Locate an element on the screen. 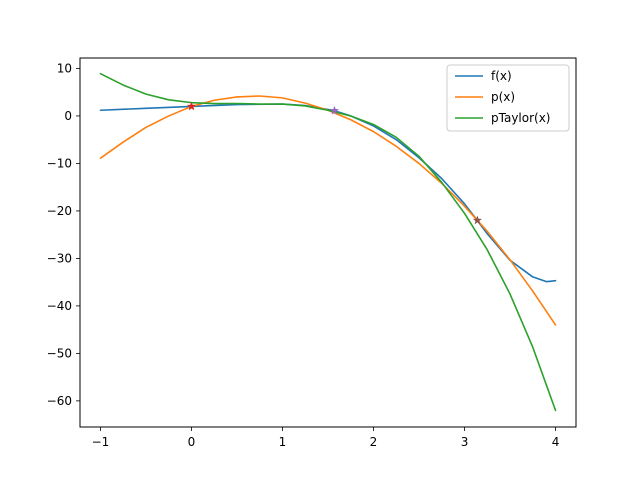  y-axis: 10 0 −10 −20 −30 −40 −50 −60 is located at coordinates (63, 234).